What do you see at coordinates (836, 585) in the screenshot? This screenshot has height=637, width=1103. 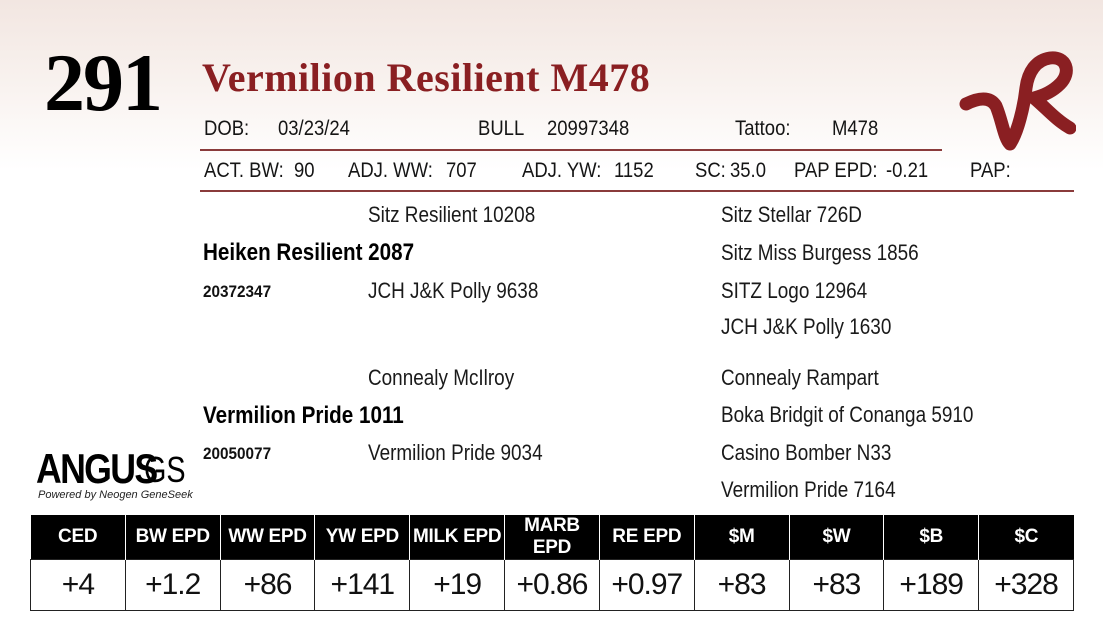 I see `epd-value-w: +83` at bounding box center [836, 585].